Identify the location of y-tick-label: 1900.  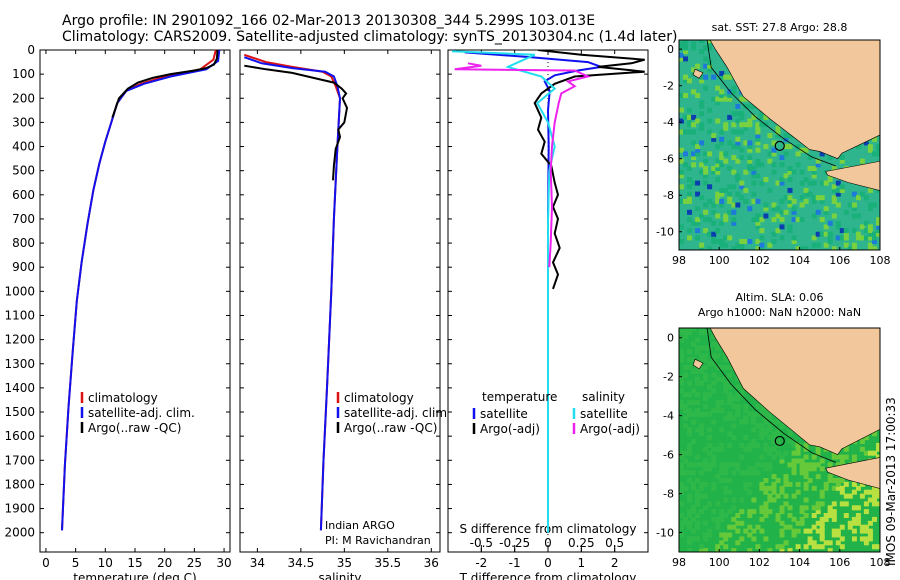
(19, 509).